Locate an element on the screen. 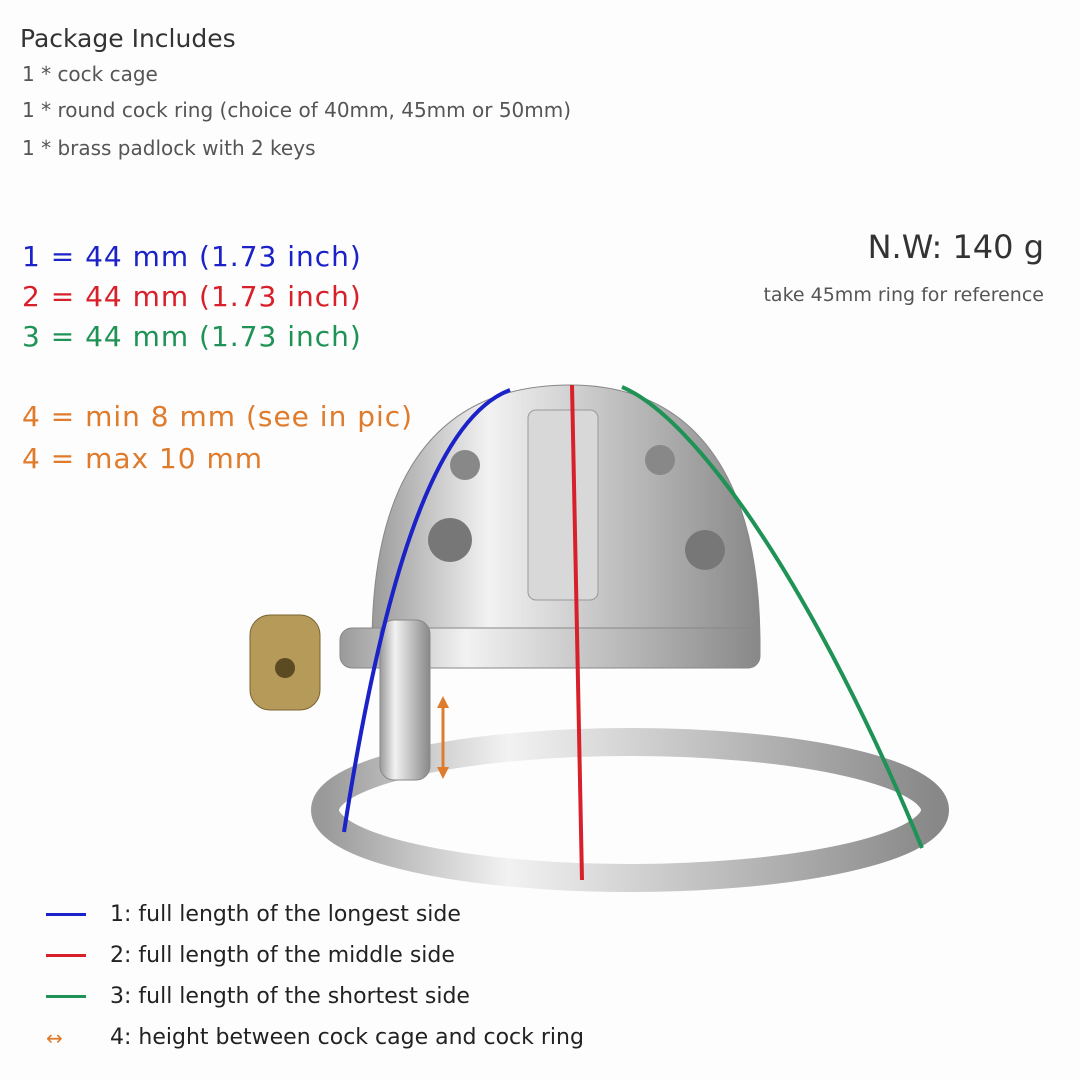  package-item: 1 * brass padlock with 2 keys is located at coordinates (169, 148).